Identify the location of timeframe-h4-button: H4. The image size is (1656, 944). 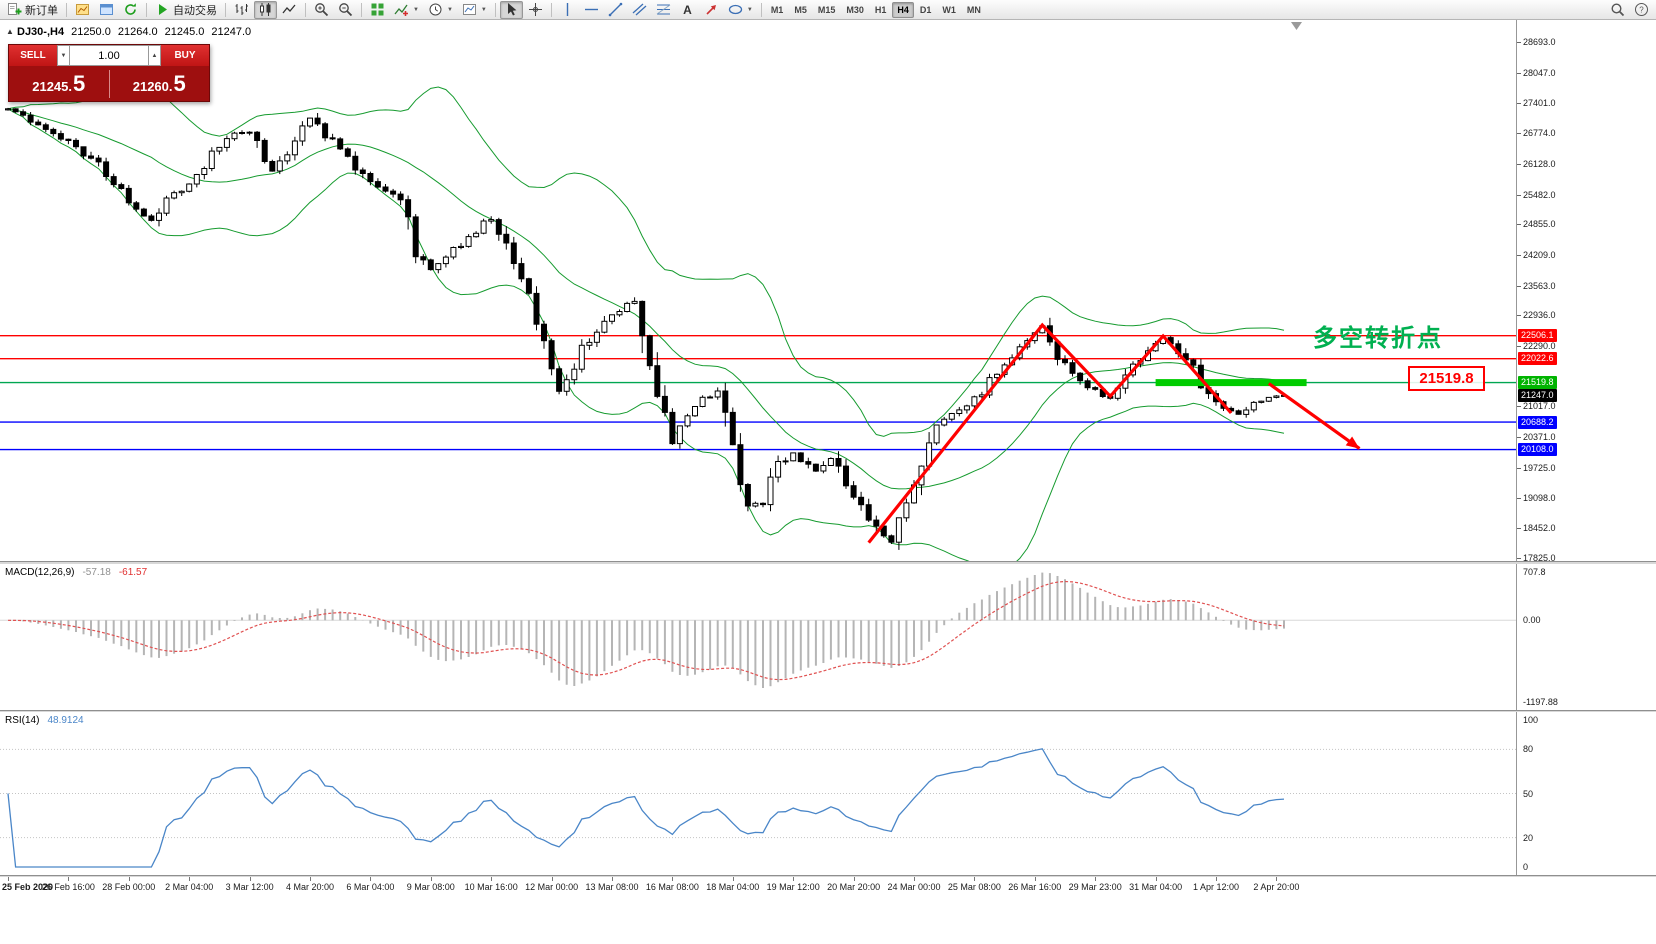
(903, 9).